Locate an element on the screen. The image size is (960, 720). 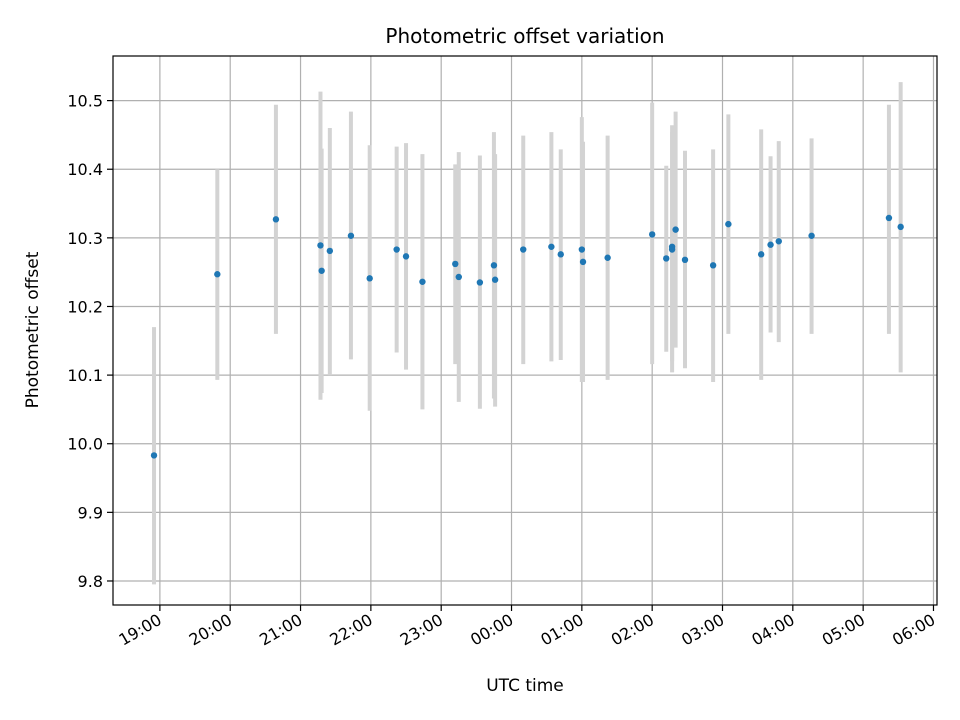
y-tick-label: 10.0 is located at coordinates (85, 444).